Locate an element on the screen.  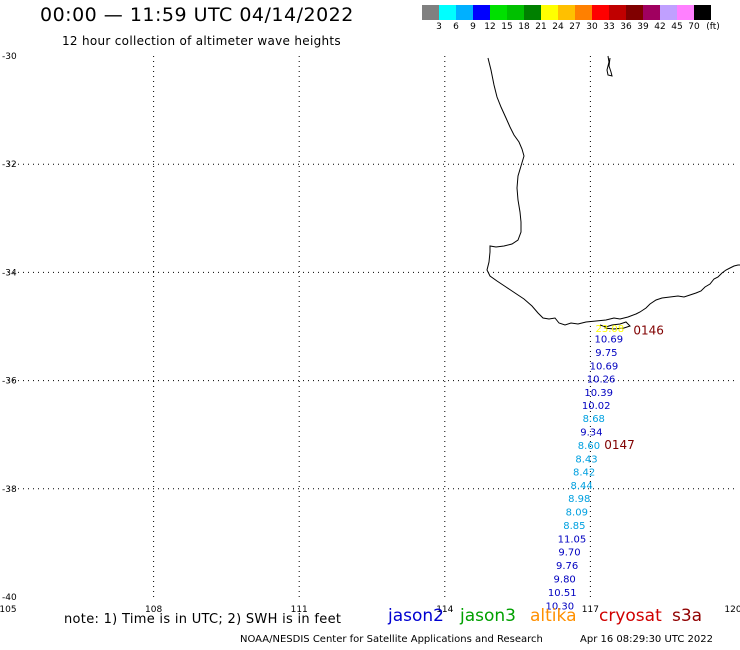
swh-value-label: 9.70 is located at coordinates (569, 553).